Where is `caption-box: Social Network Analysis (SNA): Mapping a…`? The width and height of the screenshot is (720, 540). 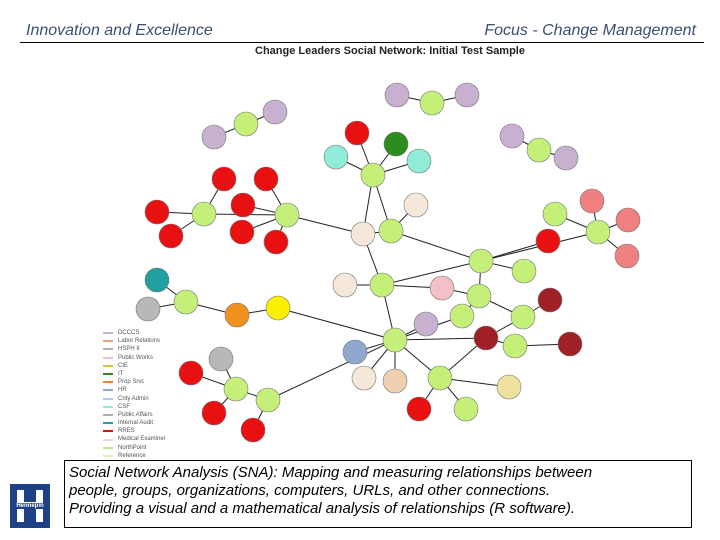 caption-box: Social Network Analysis (SNA): Mapping a… is located at coordinates (378, 494).